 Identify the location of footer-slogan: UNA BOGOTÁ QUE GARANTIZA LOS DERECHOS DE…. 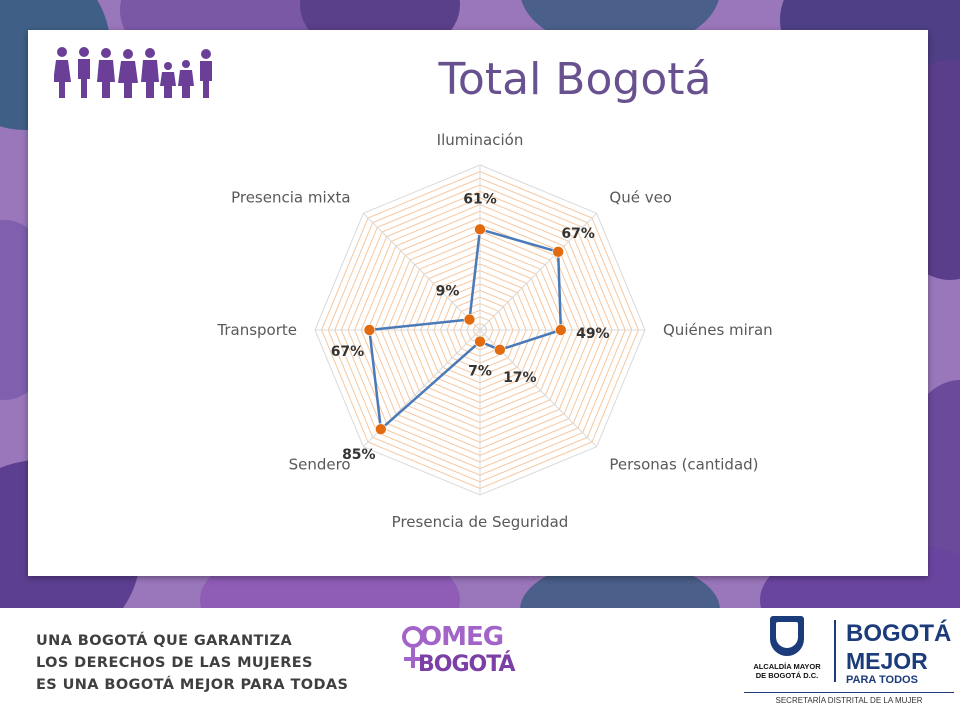
(206, 663).